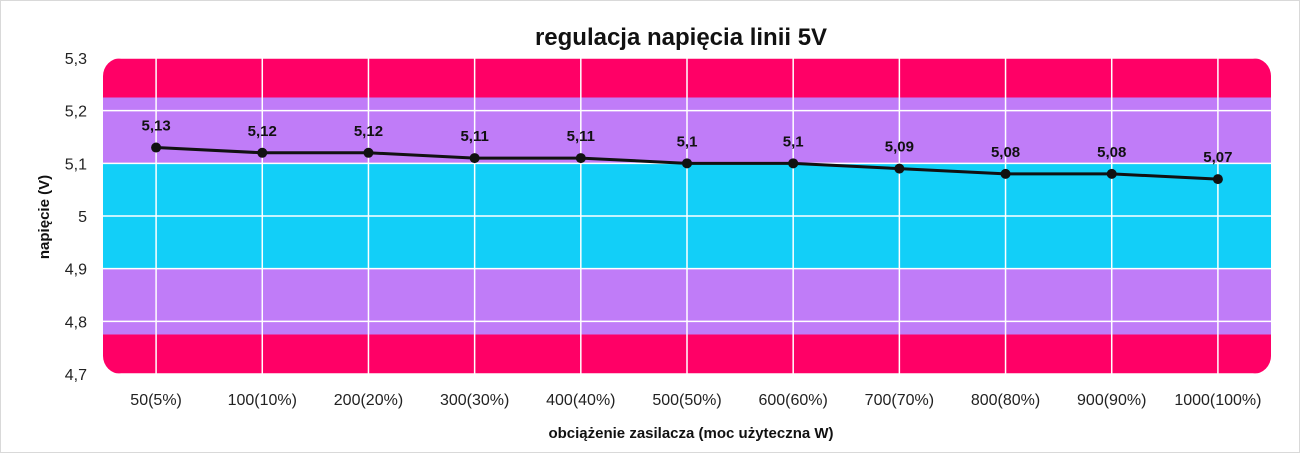 This screenshot has height=454, width=1300. What do you see at coordinates (155, 126) in the screenshot?
I see `data-label: 5,13` at bounding box center [155, 126].